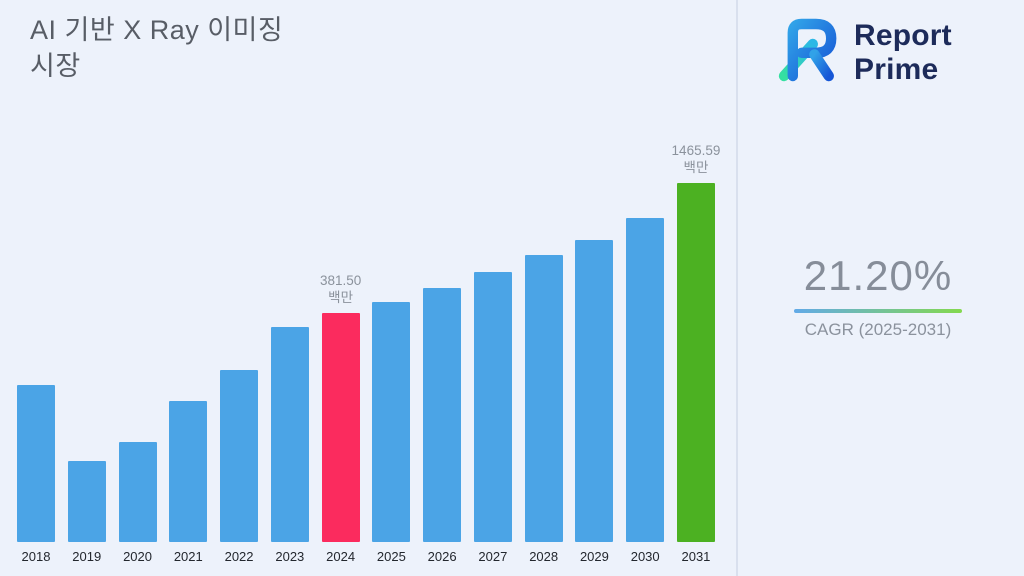  I want to click on bar-2021, so click(188, 471).